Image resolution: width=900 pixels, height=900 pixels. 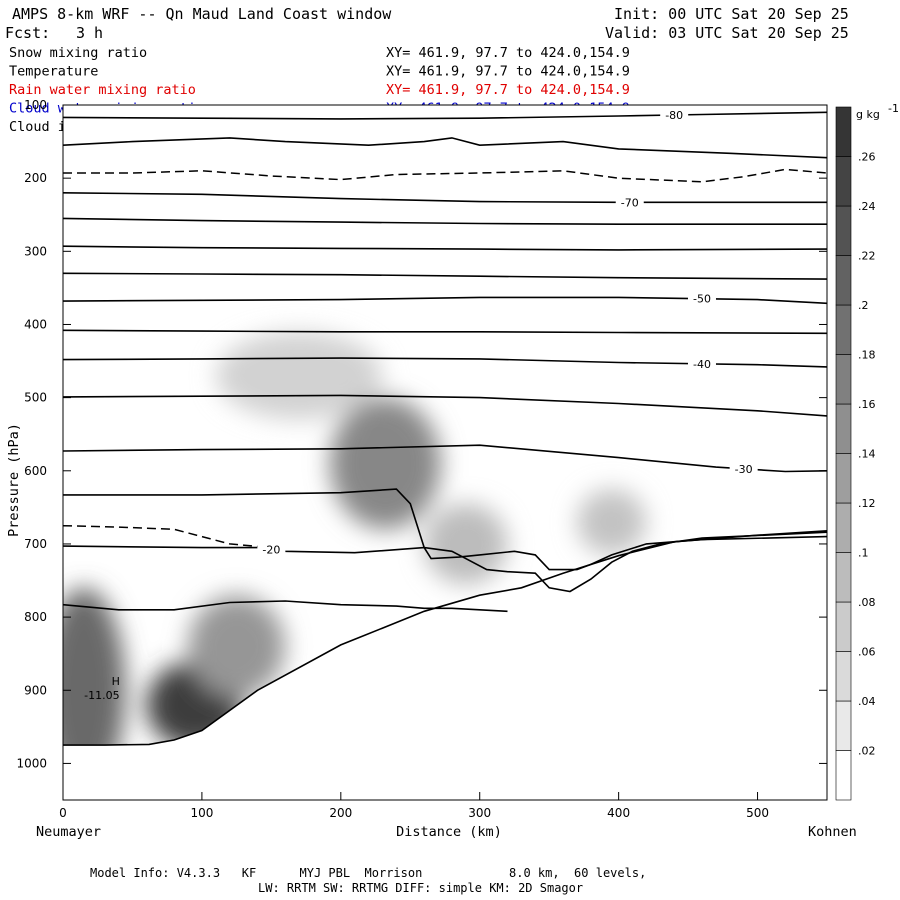 I want to click on x-left-station: Neumayer, so click(x=68, y=832).